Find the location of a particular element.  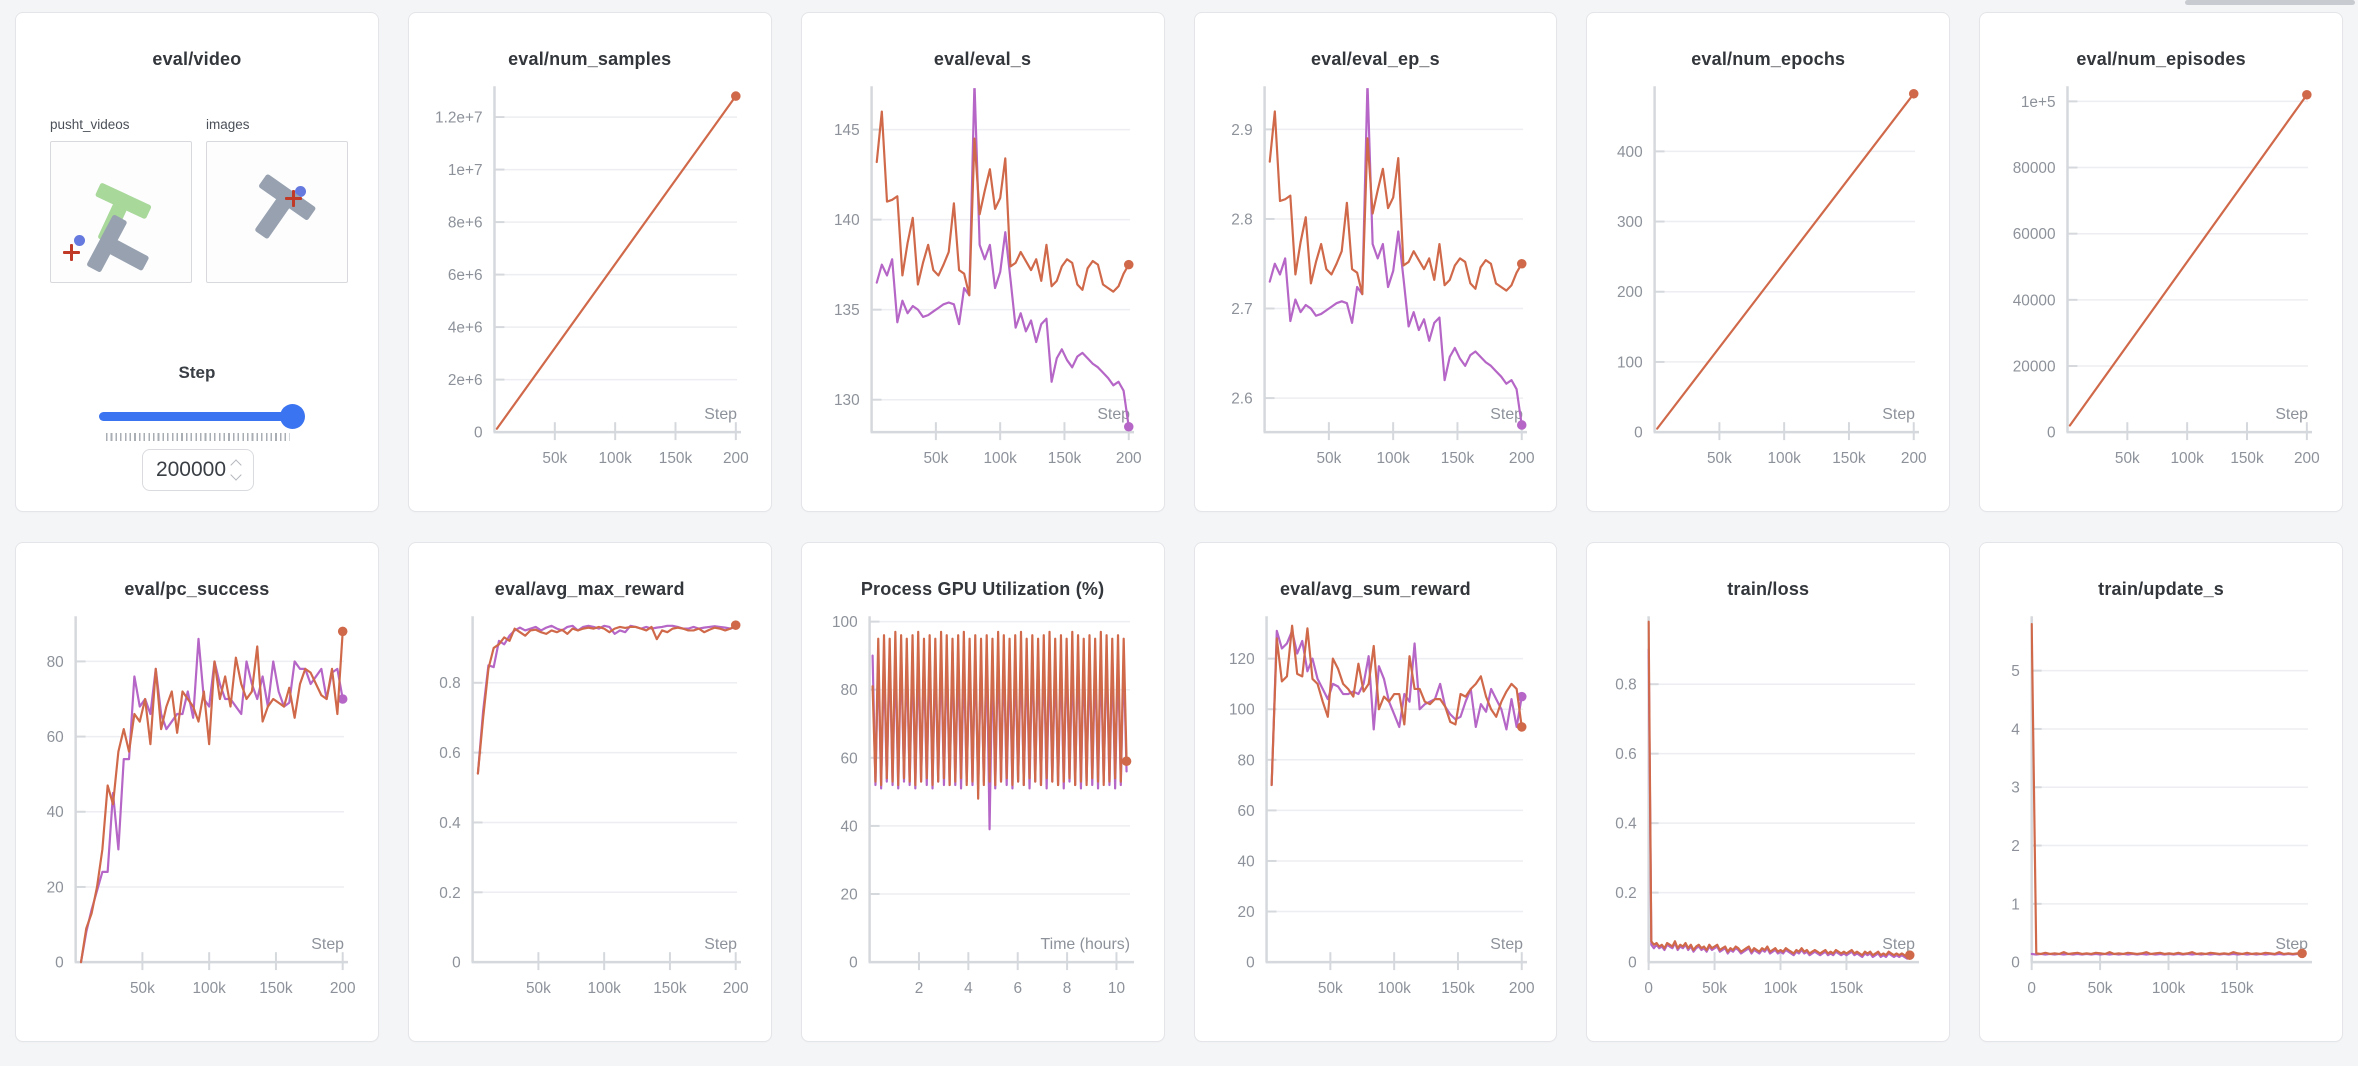

svg-text: 135 is located at coordinates (847, 310).